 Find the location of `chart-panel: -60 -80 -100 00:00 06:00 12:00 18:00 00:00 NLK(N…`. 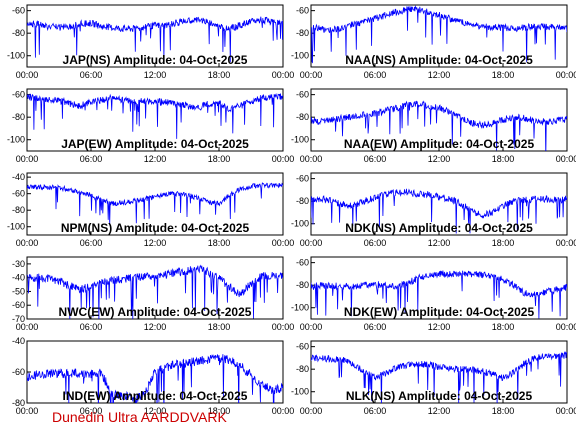

chart-panel: -60 -80 -100 00:00 06:00 12:00 18:00 00:00 NLK(N… is located at coordinates (433, 378).